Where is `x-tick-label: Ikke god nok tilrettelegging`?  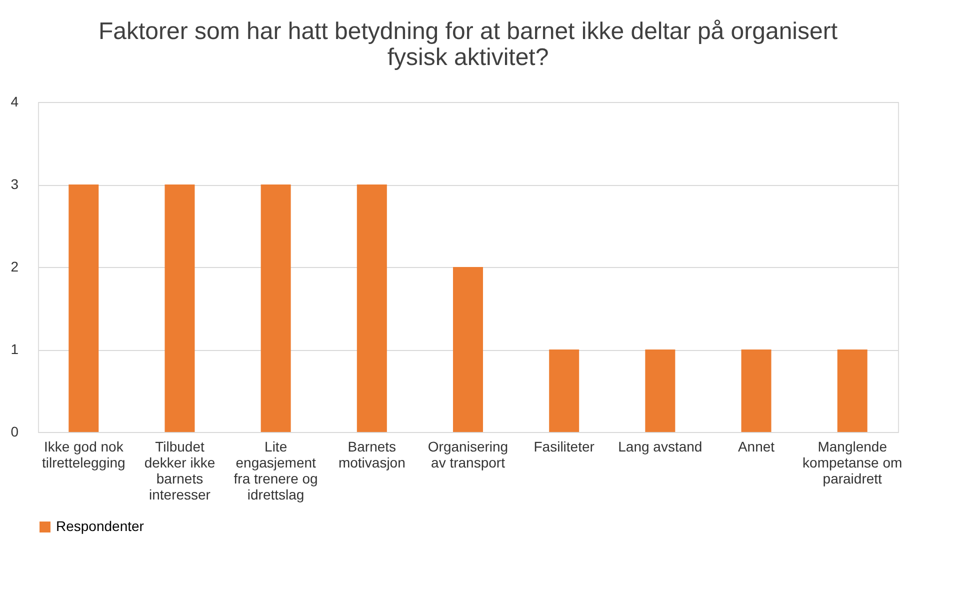
x-tick-label: Ikke god nok tilrettelegging is located at coordinates (84, 454).